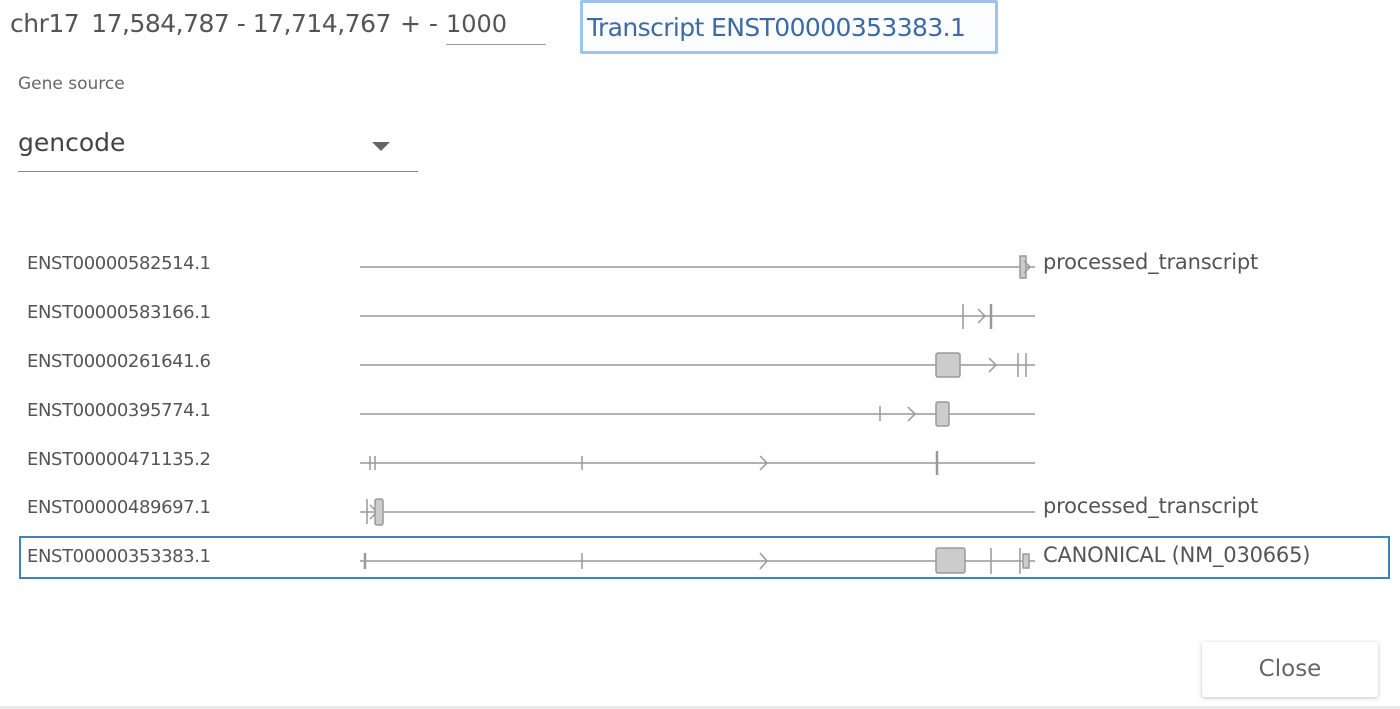 The height and width of the screenshot is (709, 1400). I want to click on biotype-label-5: processed_transcript, so click(1151, 506).